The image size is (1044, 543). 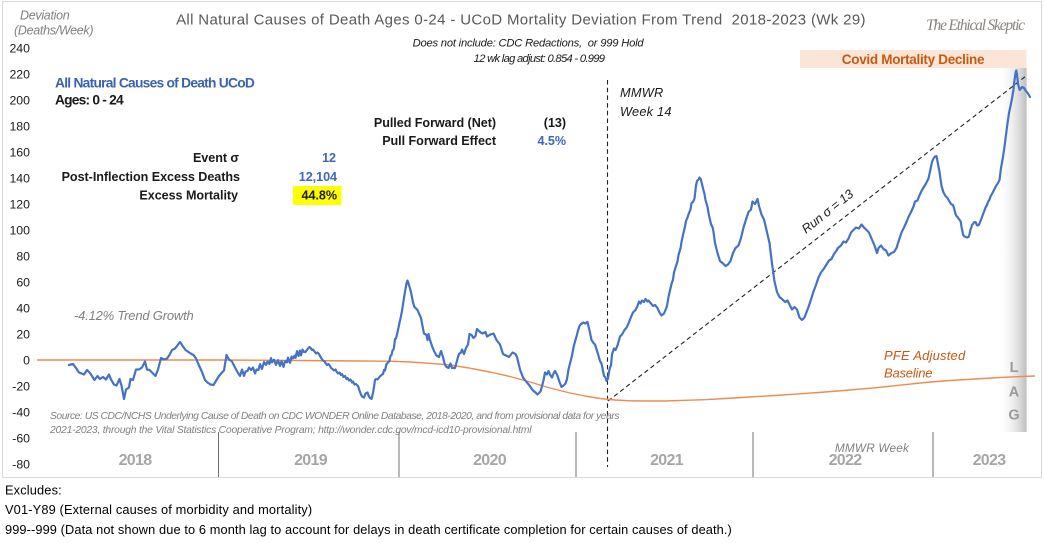 What do you see at coordinates (555, 123) in the screenshot?
I see `svg-text: (13)` at bounding box center [555, 123].